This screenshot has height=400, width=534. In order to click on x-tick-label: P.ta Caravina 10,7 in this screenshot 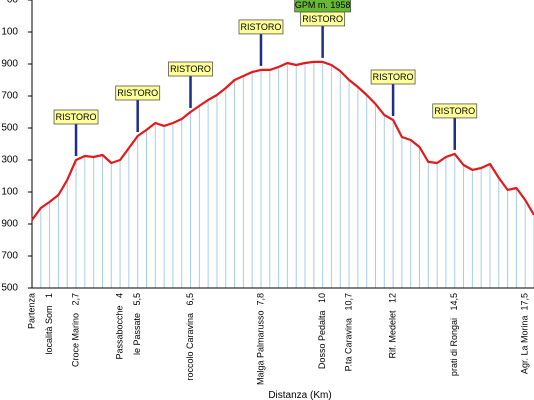, I will do `click(348, 332)`.